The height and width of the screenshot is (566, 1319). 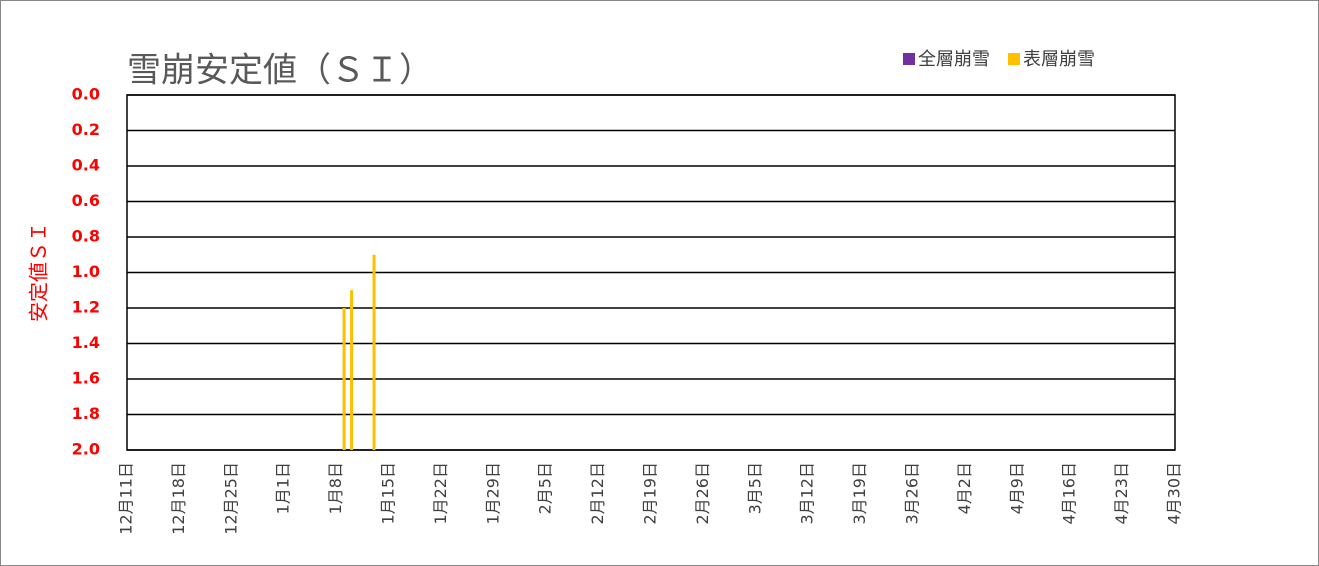 What do you see at coordinates (807, 493) in the screenshot?
I see `x-tick-label: 3月12日` at bounding box center [807, 493].